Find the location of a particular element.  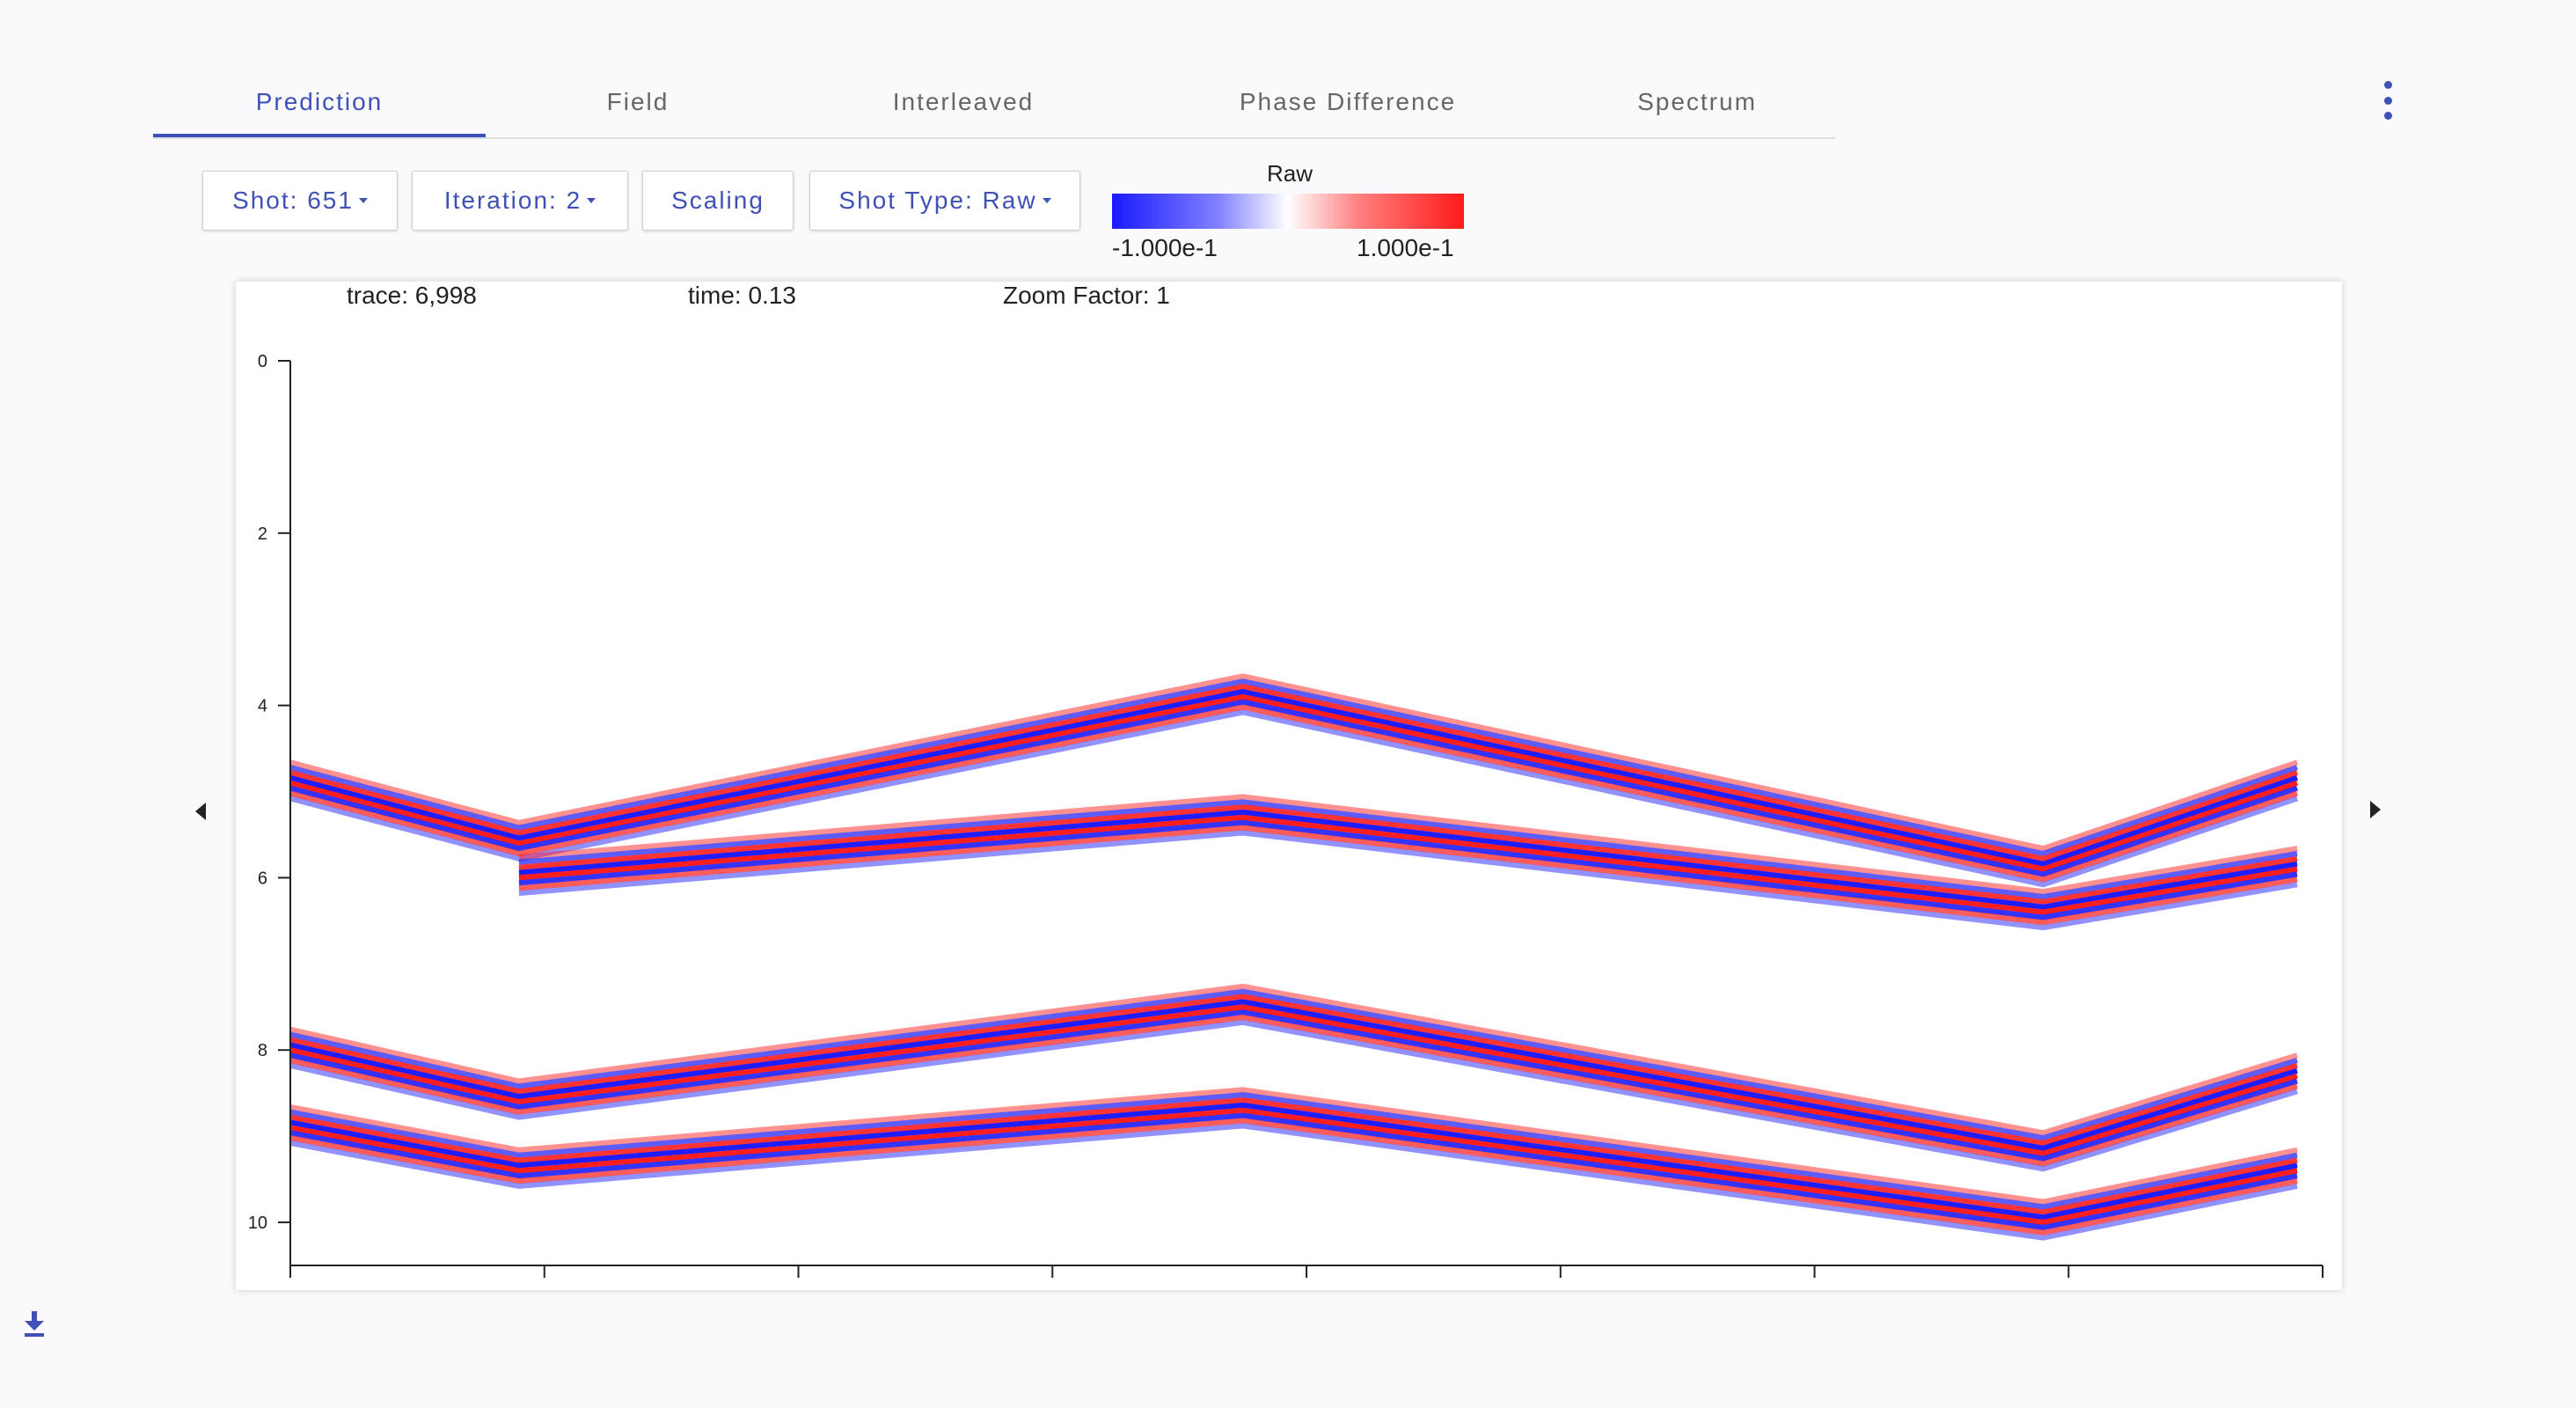

zoom-readout: Zoom Factor: 1 is located at coordinates (1086, 295).